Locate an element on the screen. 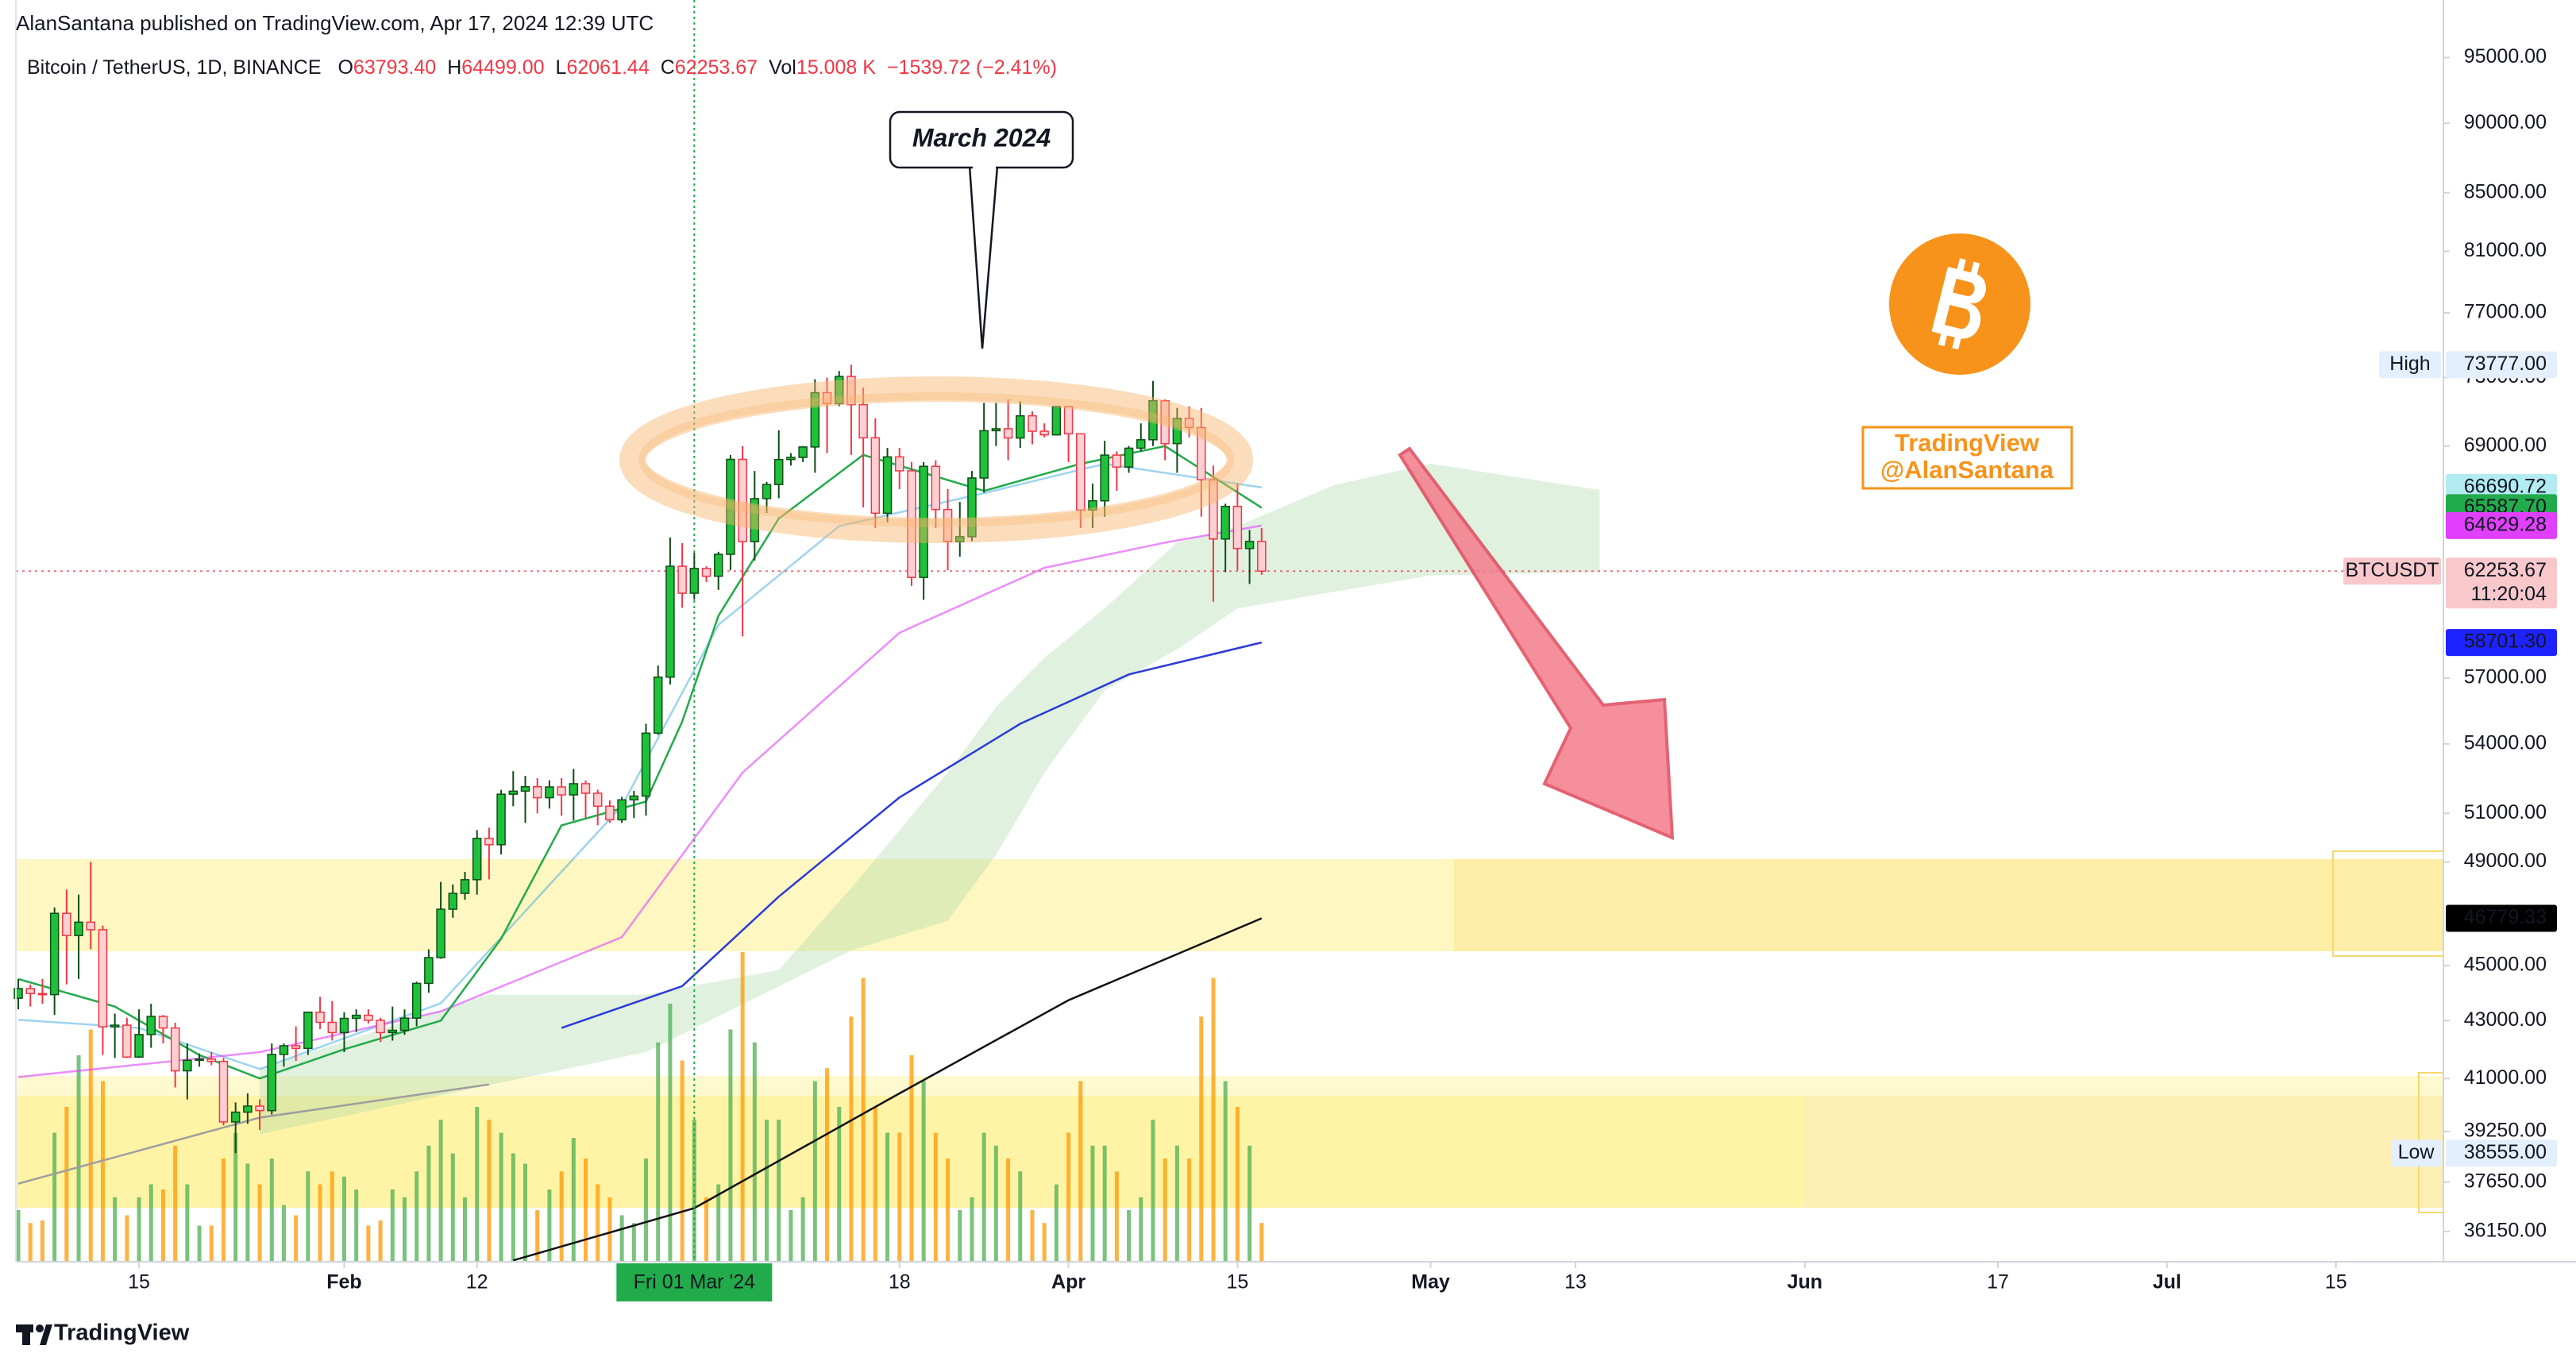 This screenshot has height=1361, width=2576. x-tick-label: 17 is located at coordinates (1998, 1282).